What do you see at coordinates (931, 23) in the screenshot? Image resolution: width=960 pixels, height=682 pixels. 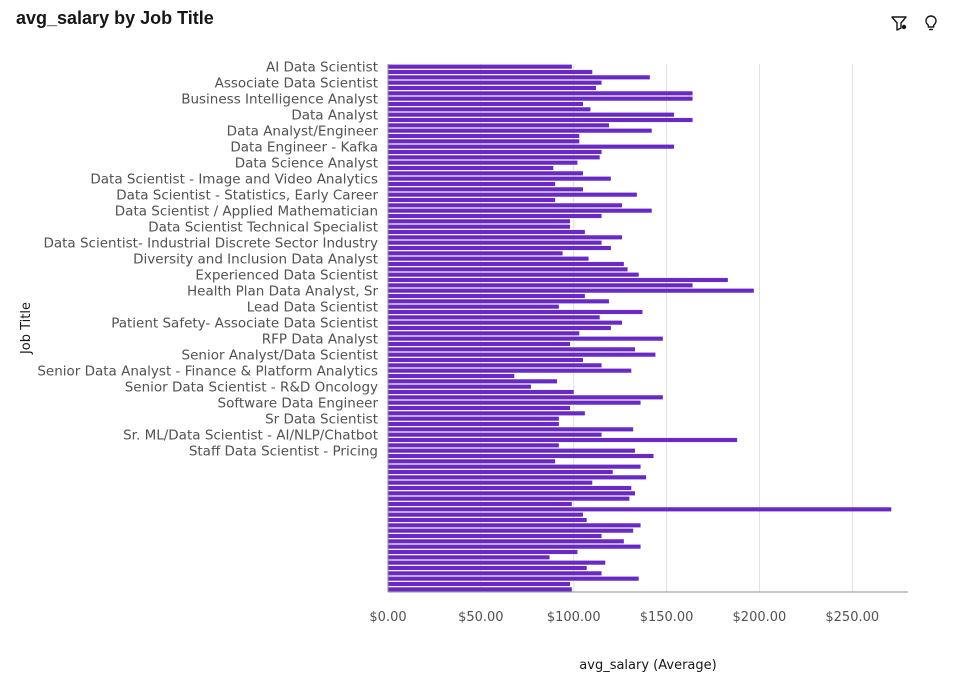 I see `insights-button` at bounding box center [931, 23].